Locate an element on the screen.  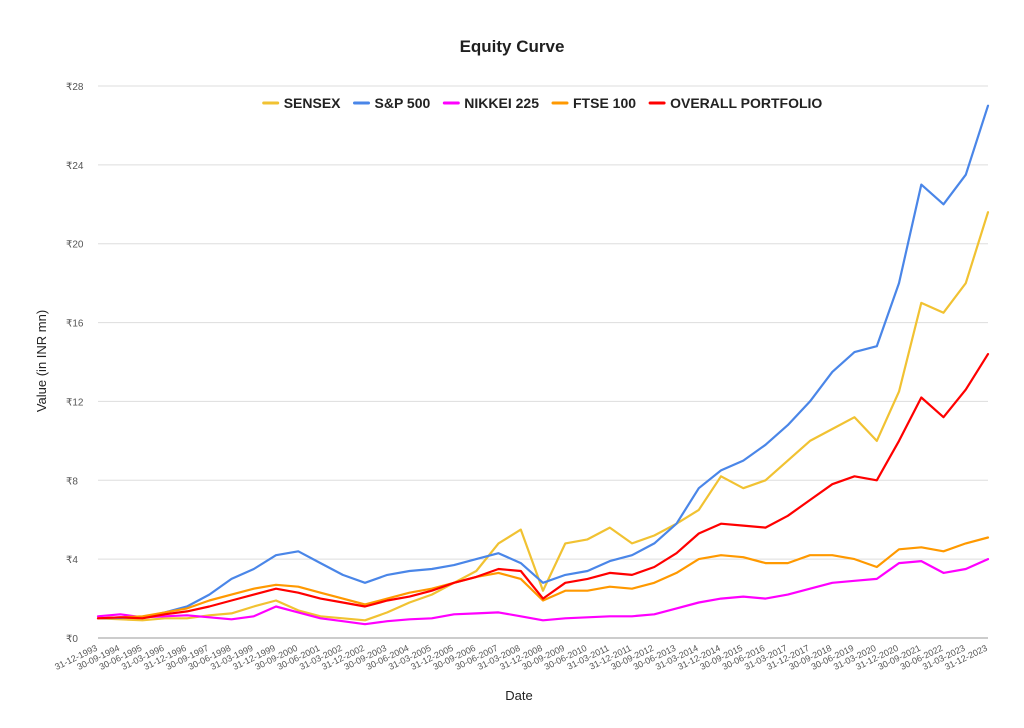
y-tick-label: ₹16 is located at coordinates (75, 324).